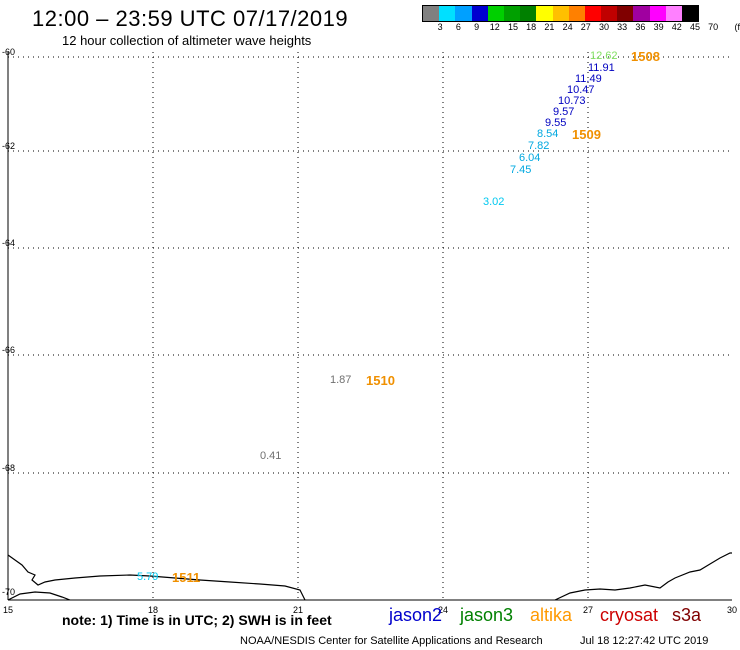 The image size is (740, 650). What do you see at coordinates (676, 27) in the screenshot?
I see `legend-label: 42` at bounding box center [676, 27].